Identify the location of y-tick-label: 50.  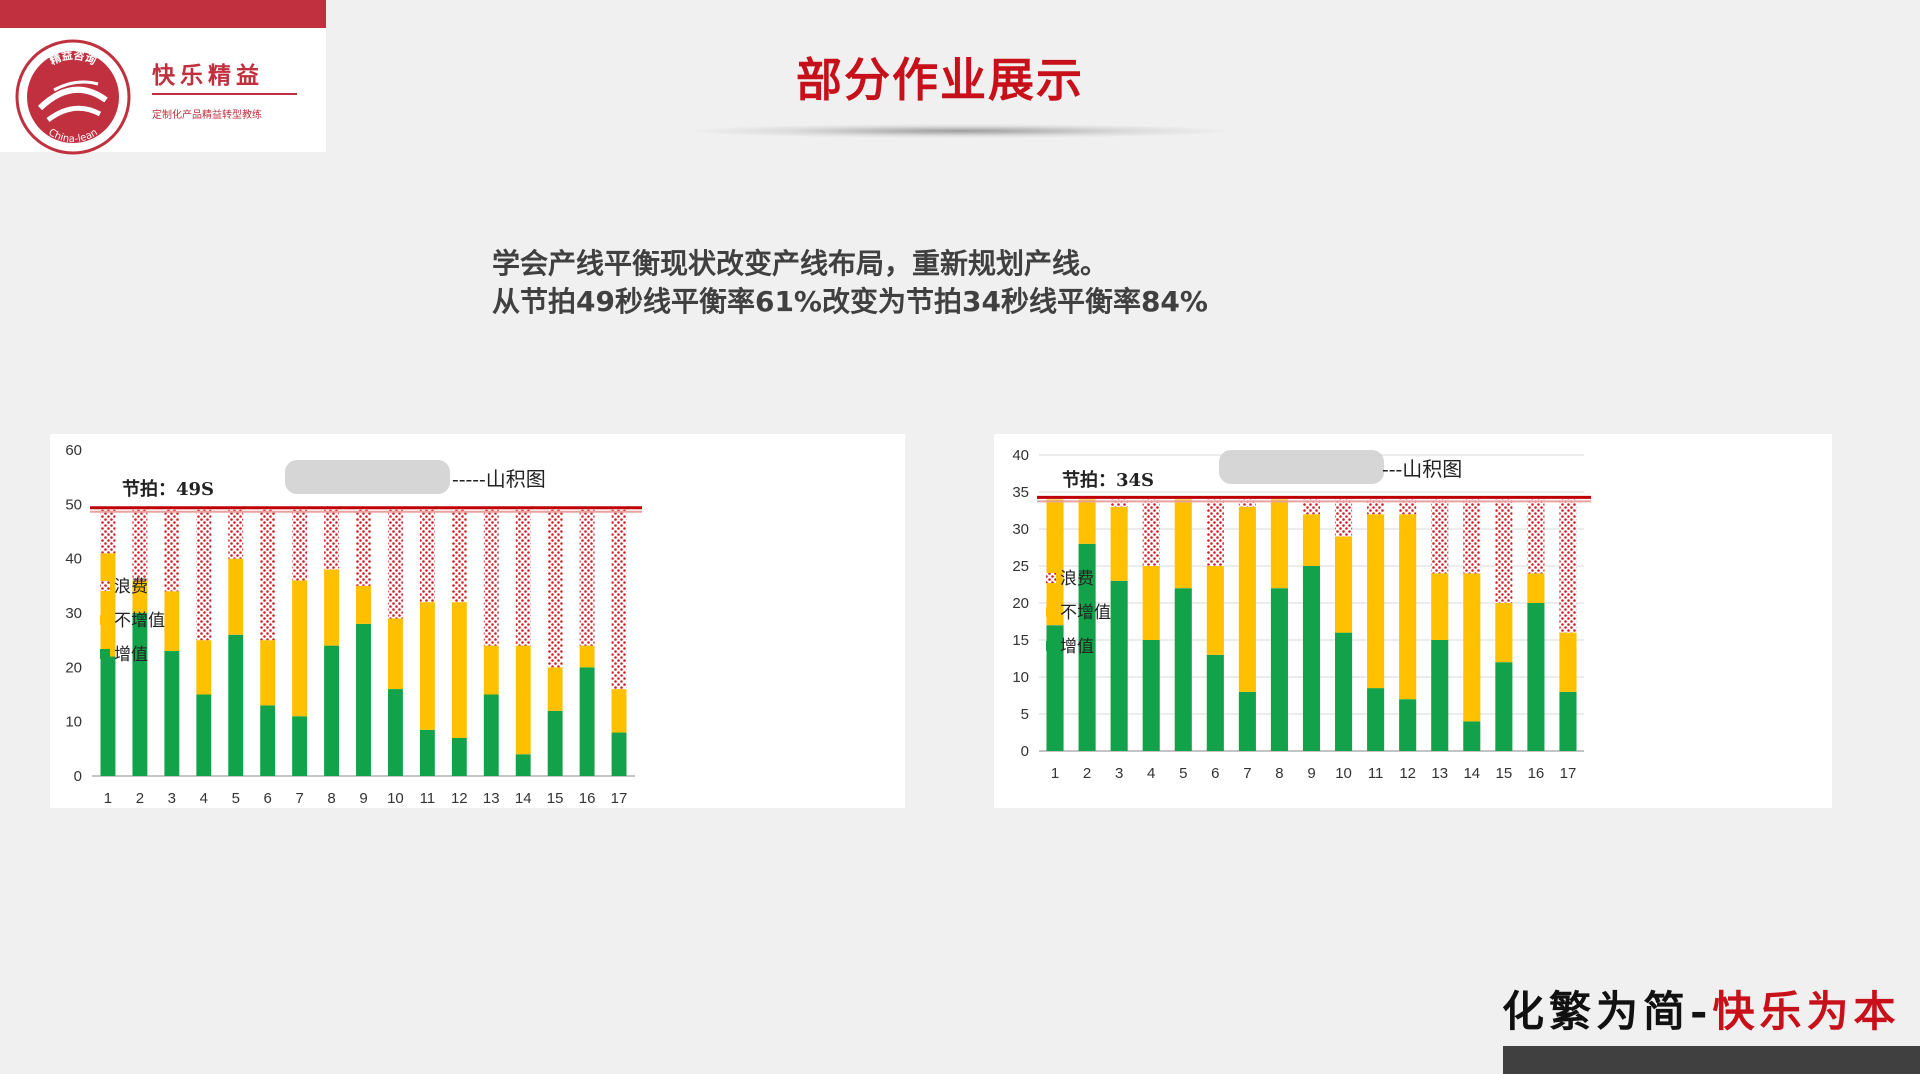
(73, 504).